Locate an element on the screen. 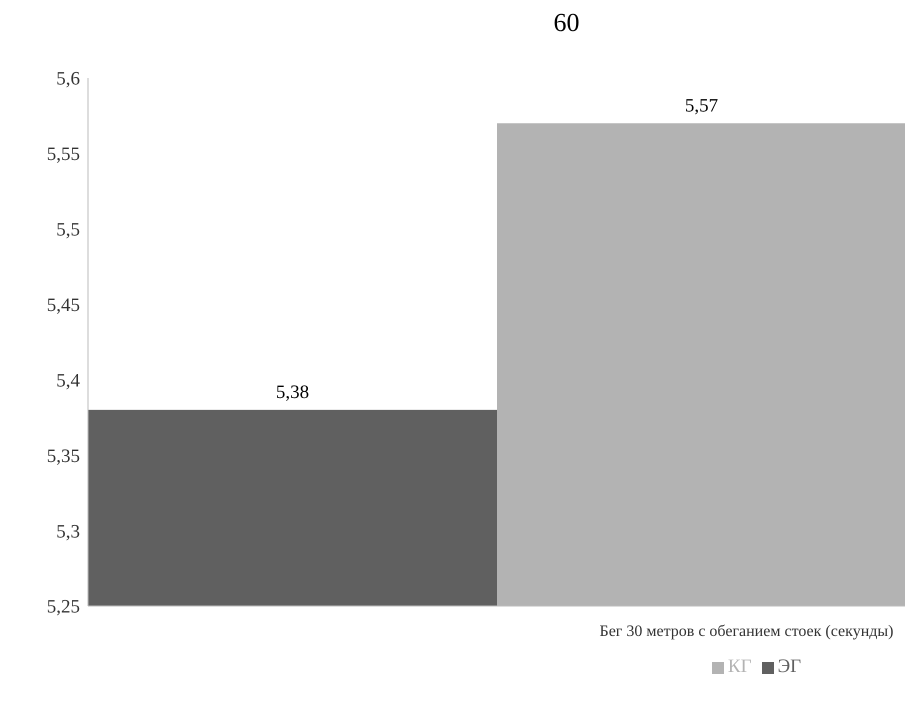 This screenshot has width=913, height=715. y-tick-label: 5,5 is located at coordinates (68, 230).